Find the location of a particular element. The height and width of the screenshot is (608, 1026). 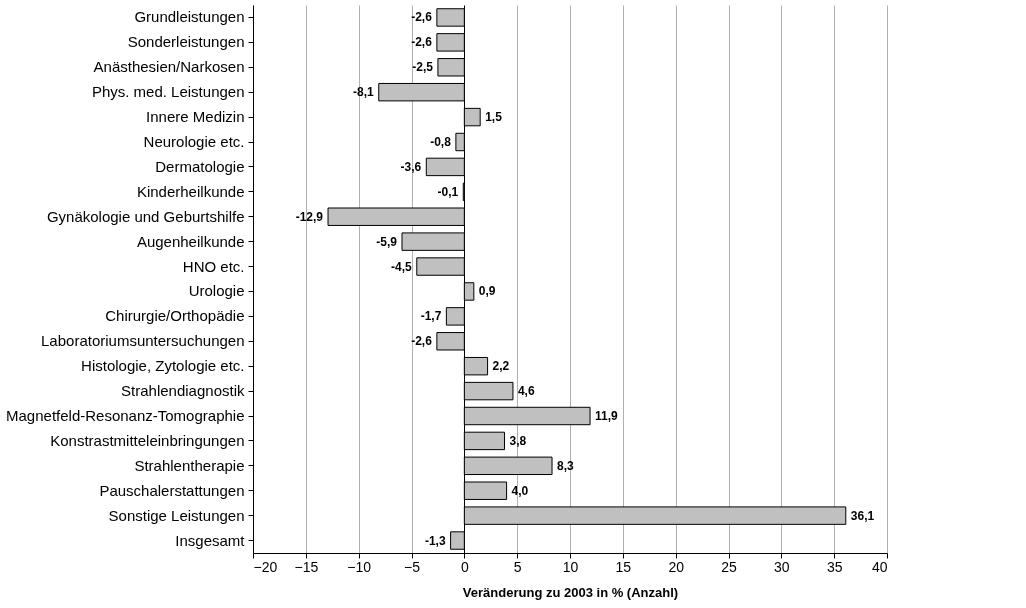

data-label: 36,1 is located at coordinates (862, 515).